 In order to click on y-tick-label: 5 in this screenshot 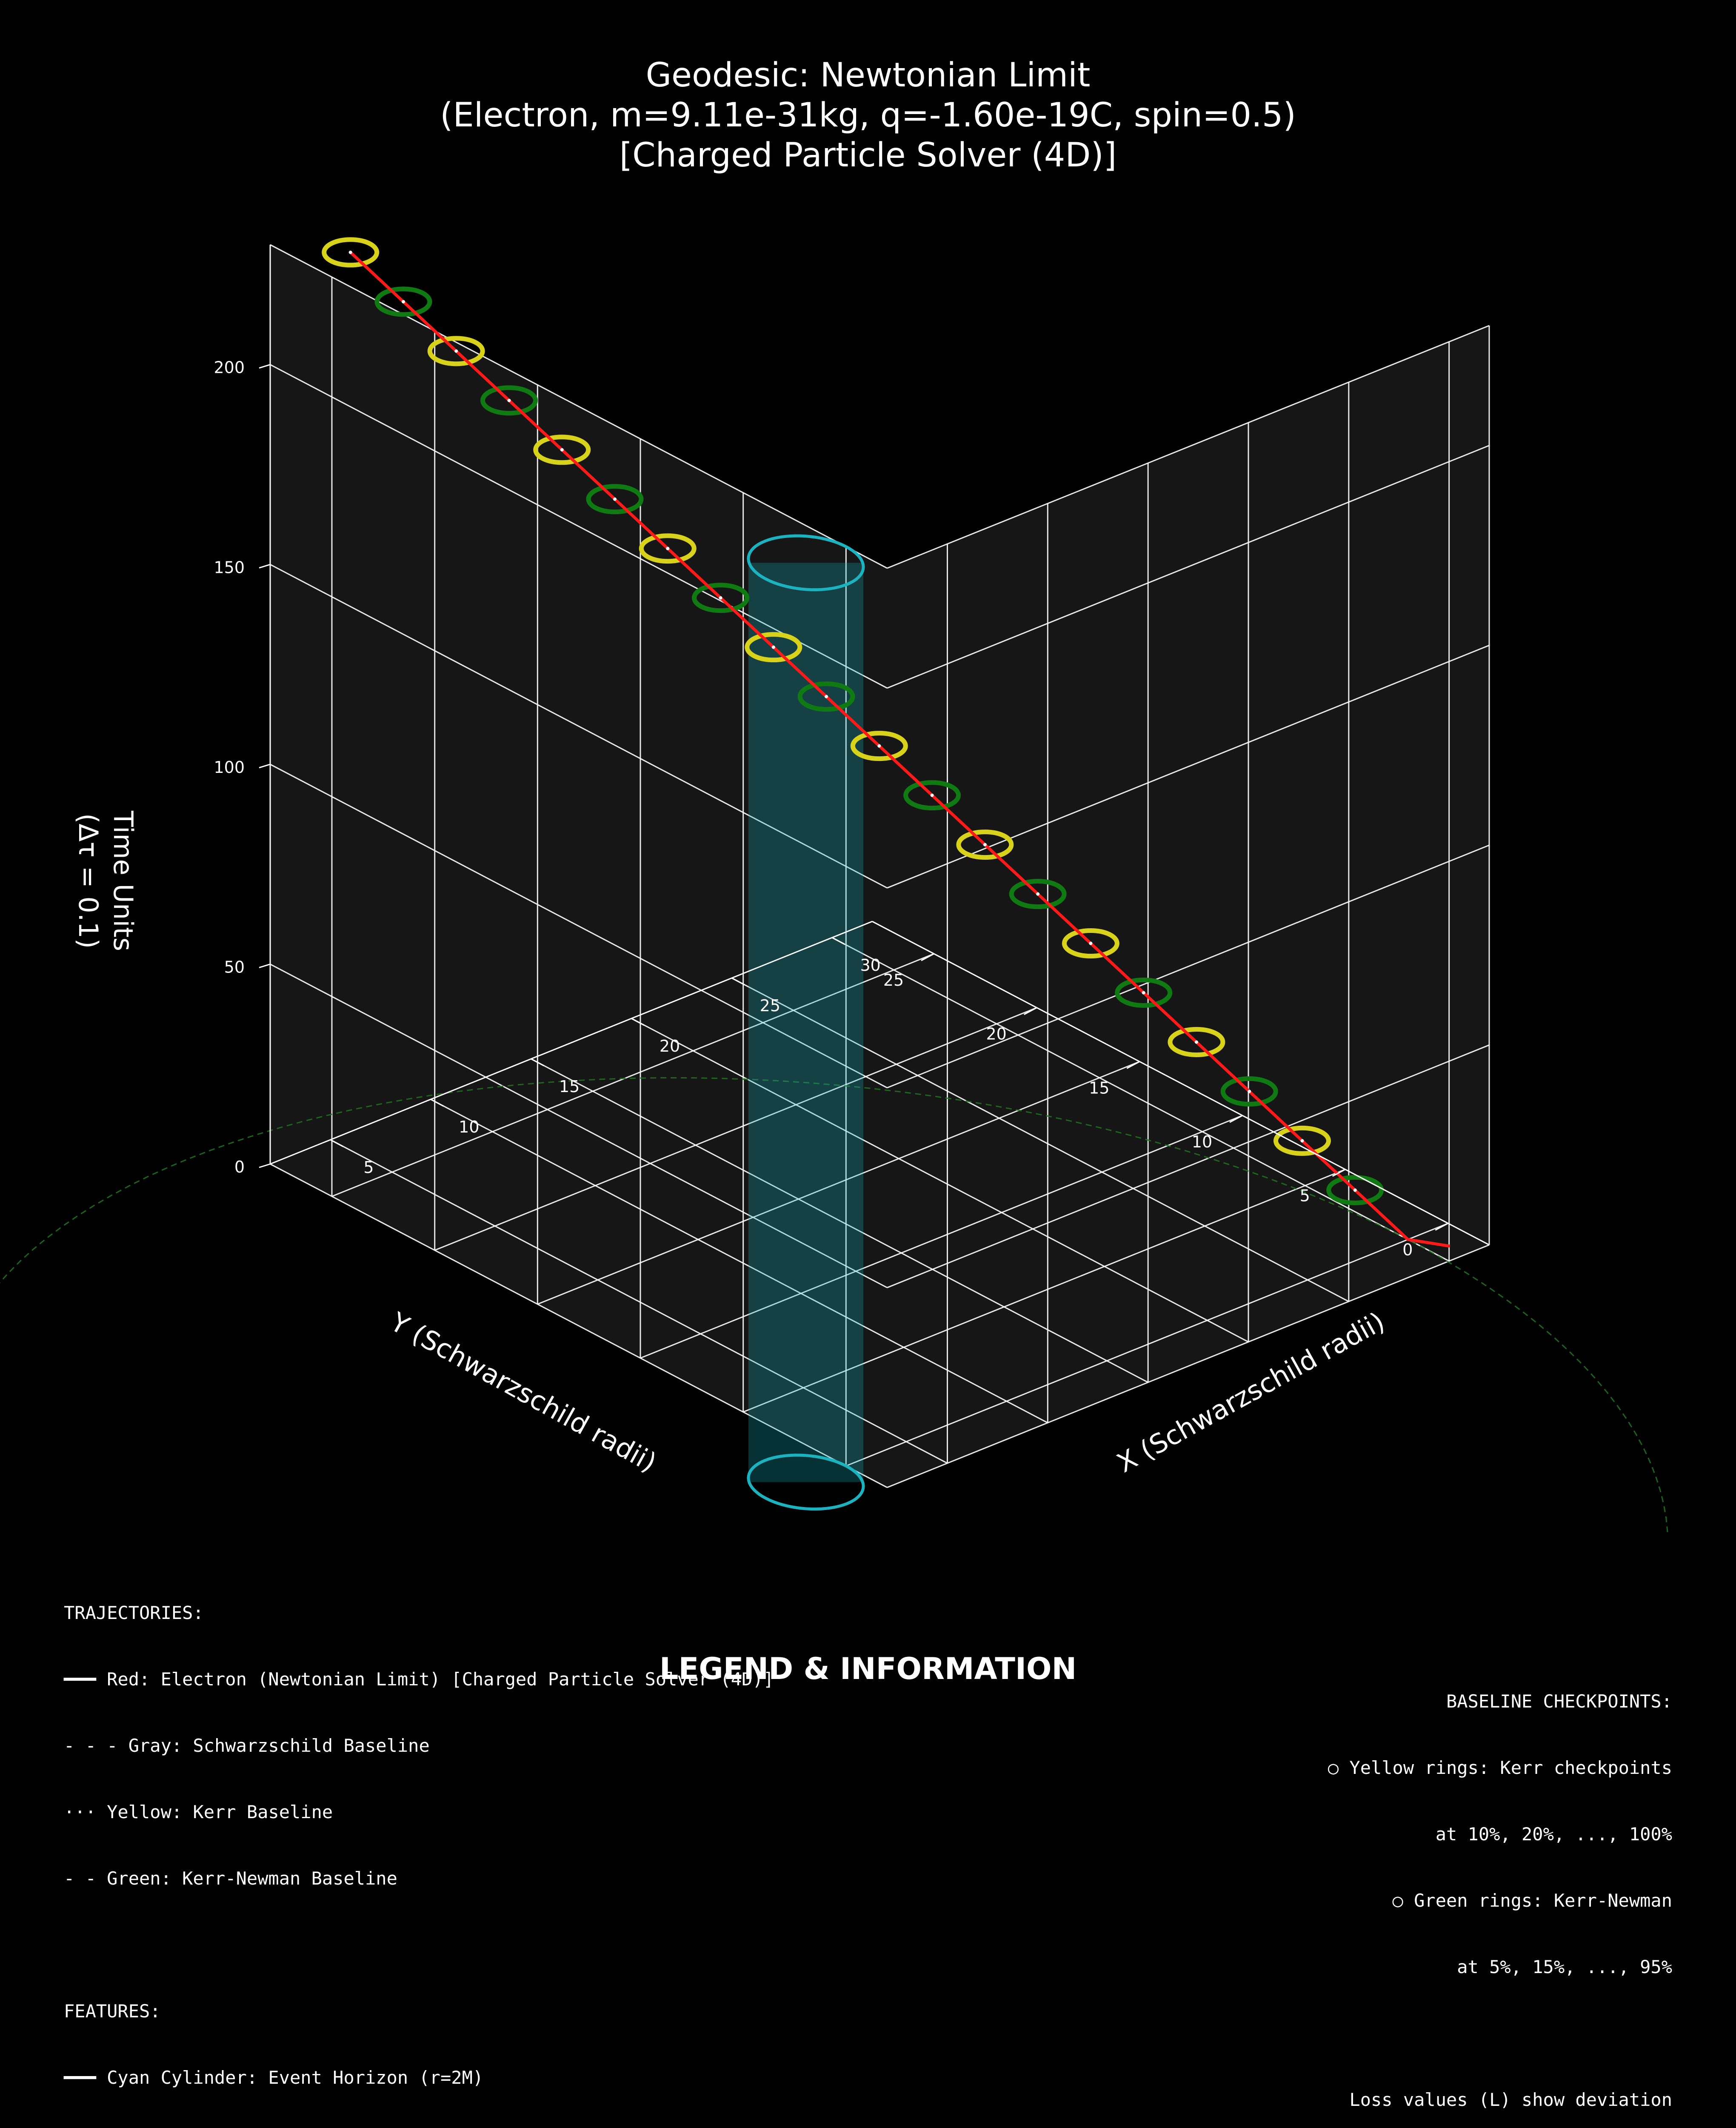, I will do `click(1305, 1196)`.